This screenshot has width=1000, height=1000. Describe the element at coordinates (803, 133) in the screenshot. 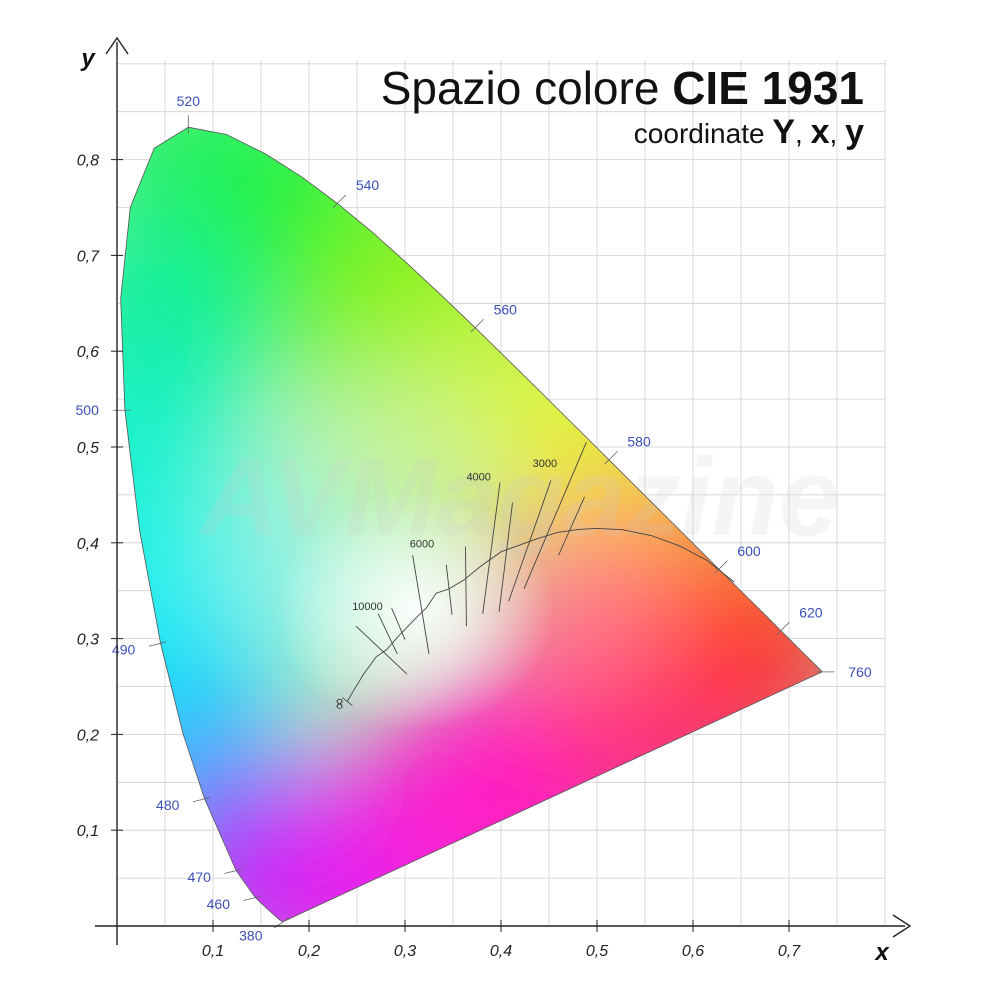

I see `subtitle-sep-1: ,` at that location.